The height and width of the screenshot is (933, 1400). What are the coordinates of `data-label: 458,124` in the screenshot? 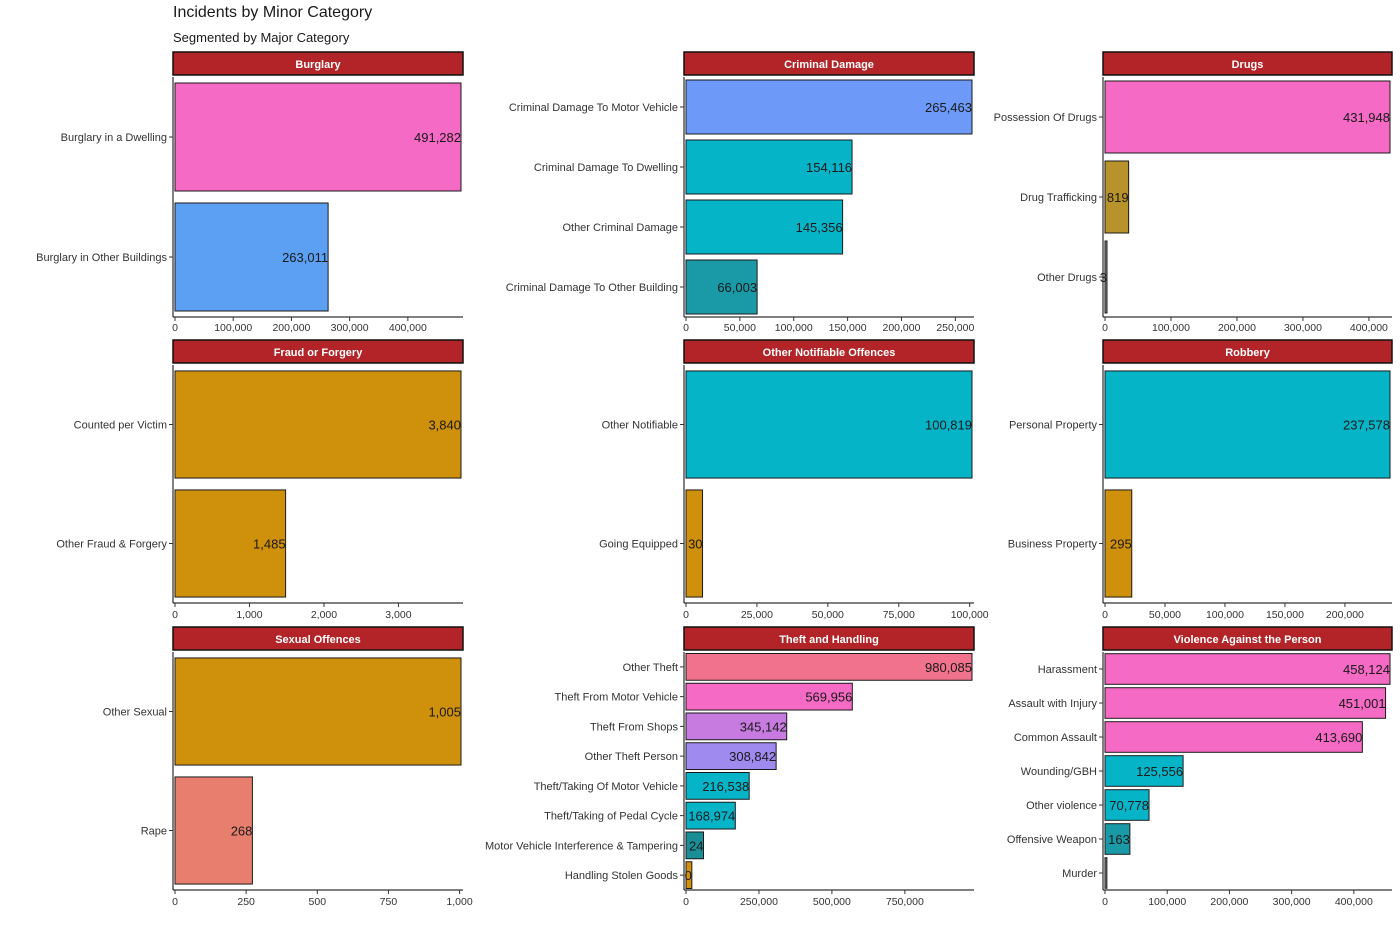 It's located at (1366, 669).